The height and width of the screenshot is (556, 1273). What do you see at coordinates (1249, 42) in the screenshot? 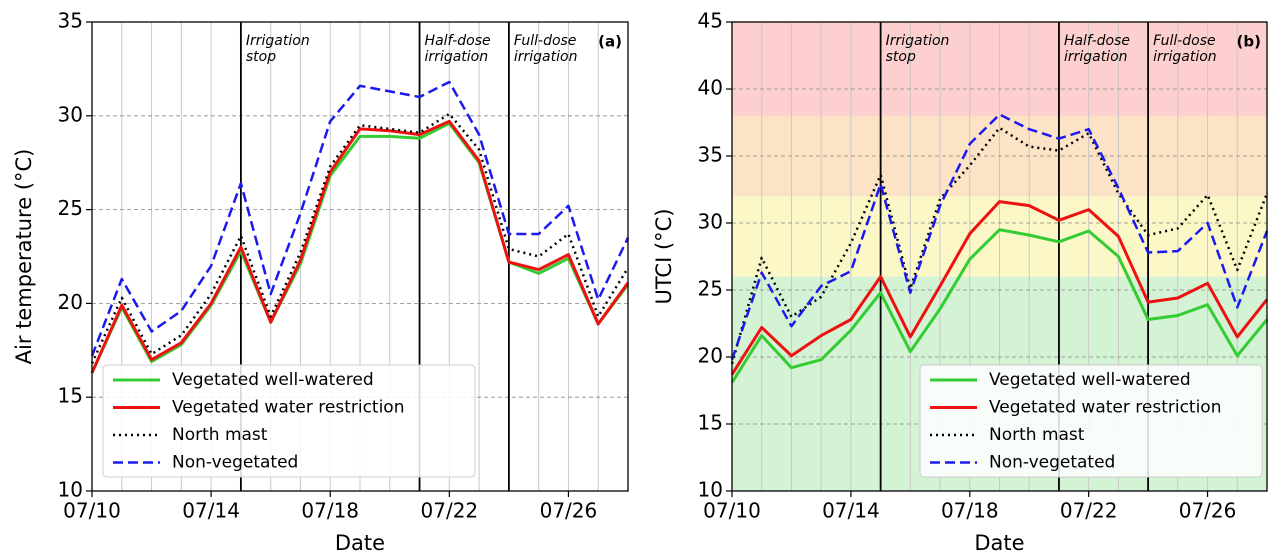
I see `panel-label: (b)` at bounding box center [1249, 42].